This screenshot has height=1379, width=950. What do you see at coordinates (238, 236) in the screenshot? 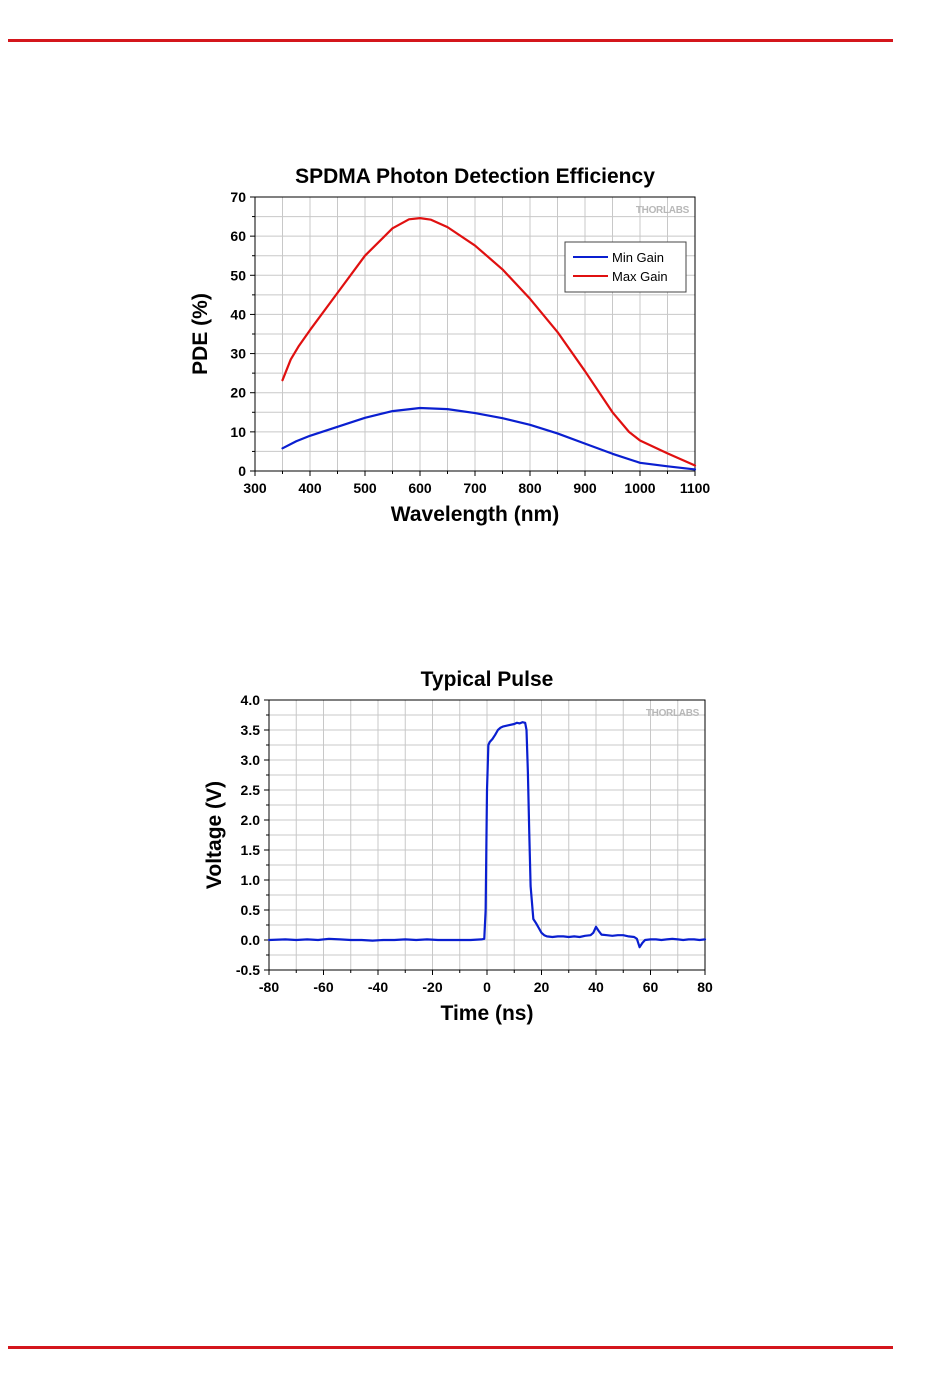
I see `y-tick-label: 60` at bounding box center [238, 236].